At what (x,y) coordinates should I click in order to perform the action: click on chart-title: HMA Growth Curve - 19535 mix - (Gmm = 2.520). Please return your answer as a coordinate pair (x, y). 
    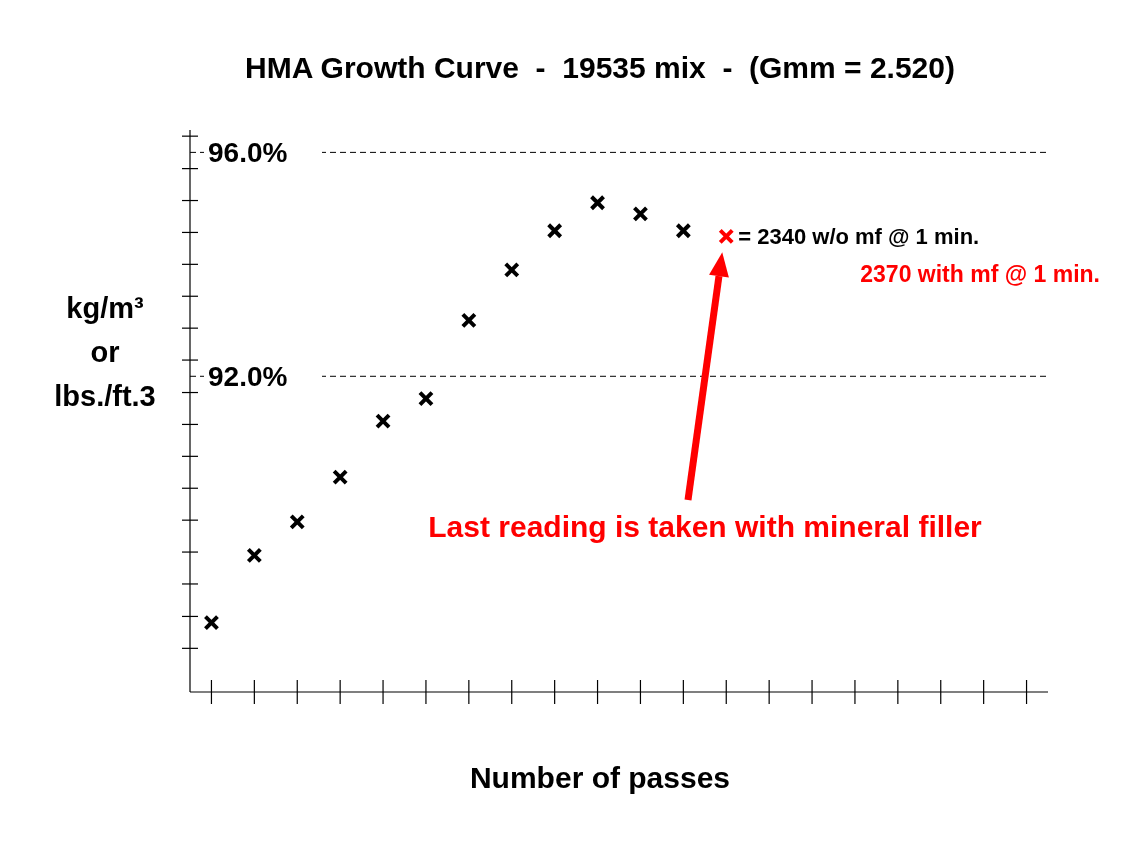
    Looking at the image, I should click on (600, 67).